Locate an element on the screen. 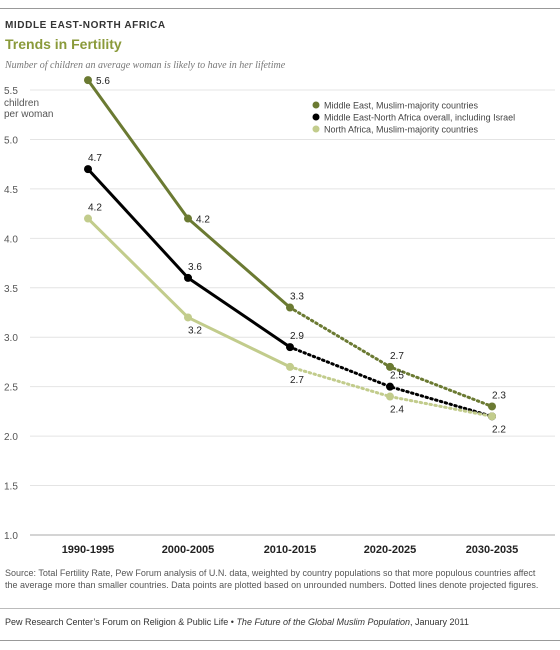 Image resolution: width=560 pixels, height=650 pixels. bottom-rule is located at coordinates (280, 640).